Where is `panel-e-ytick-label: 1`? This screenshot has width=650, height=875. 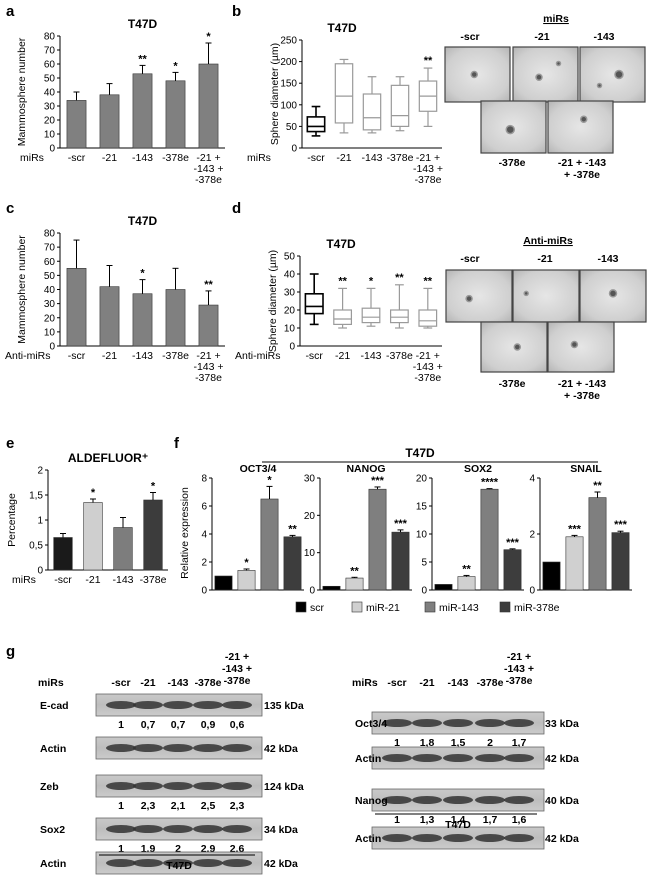
panel-e-ytick-label: 1 is located at coordinates (40, 521).